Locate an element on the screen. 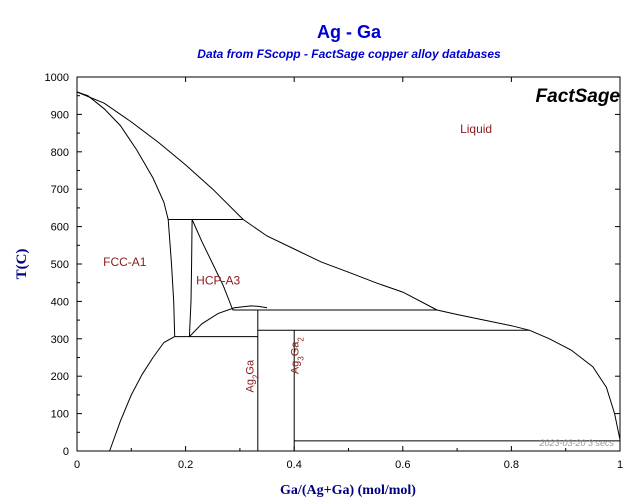 This screenshot has height=504, width=640. chart-title: Ag - Ga is located at coordinates (349, 32).